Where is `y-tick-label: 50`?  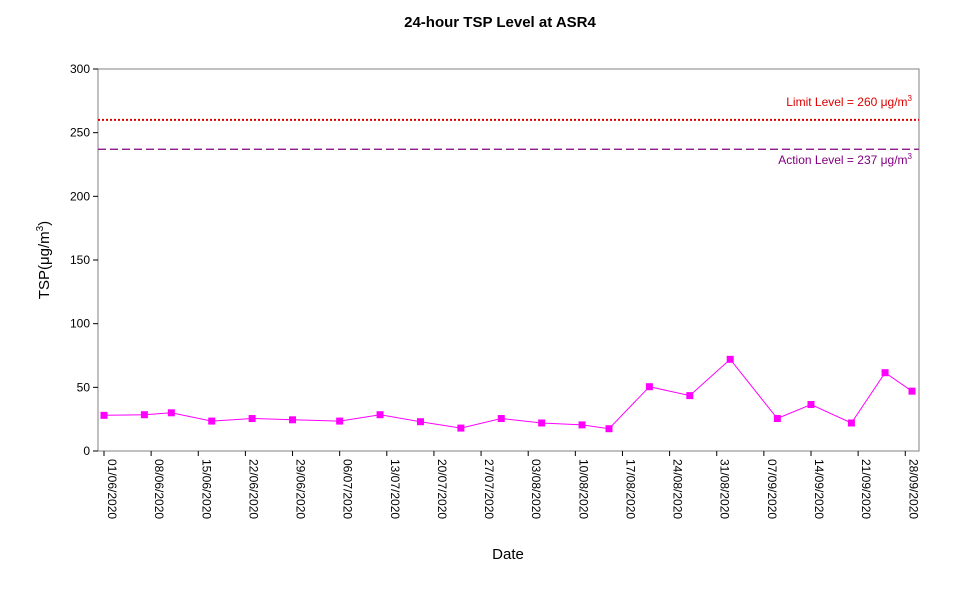 y-tick-label: 50 is located at coordinates (84, 387).